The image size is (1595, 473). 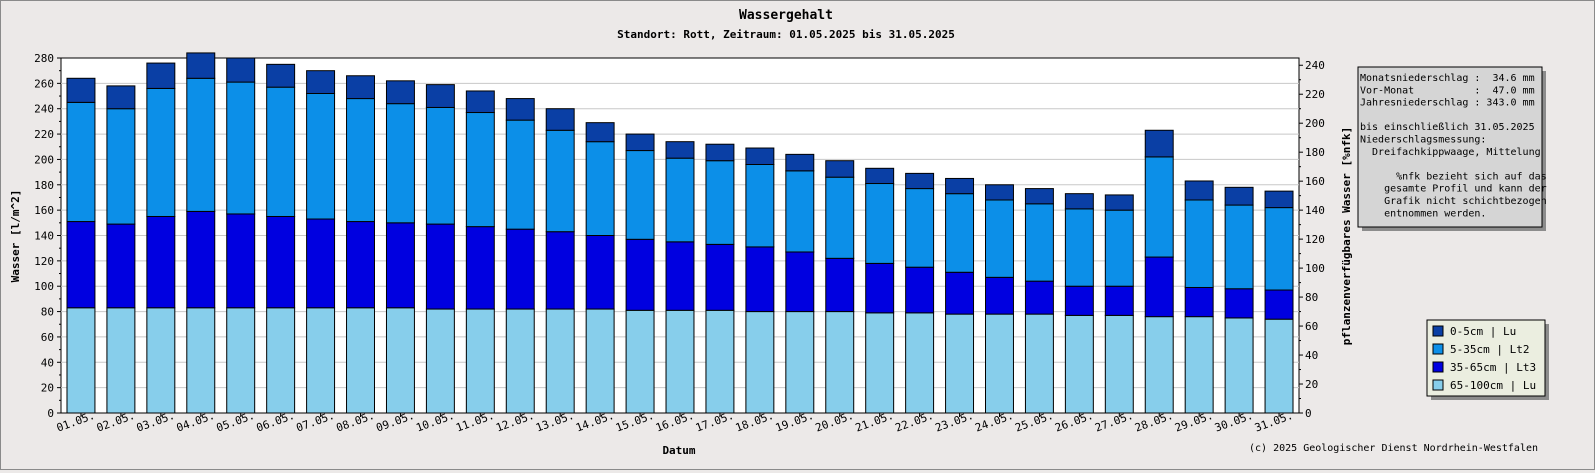 What do you see at coordinates (44, 159) in the screenshot?
I see `y-tick-label: 200` at bounding box center [44, 159].